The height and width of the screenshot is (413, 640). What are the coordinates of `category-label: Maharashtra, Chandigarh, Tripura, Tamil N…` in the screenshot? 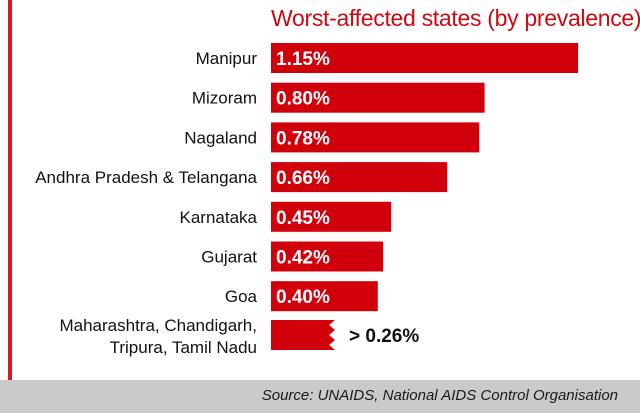 It's located at (158, 336).